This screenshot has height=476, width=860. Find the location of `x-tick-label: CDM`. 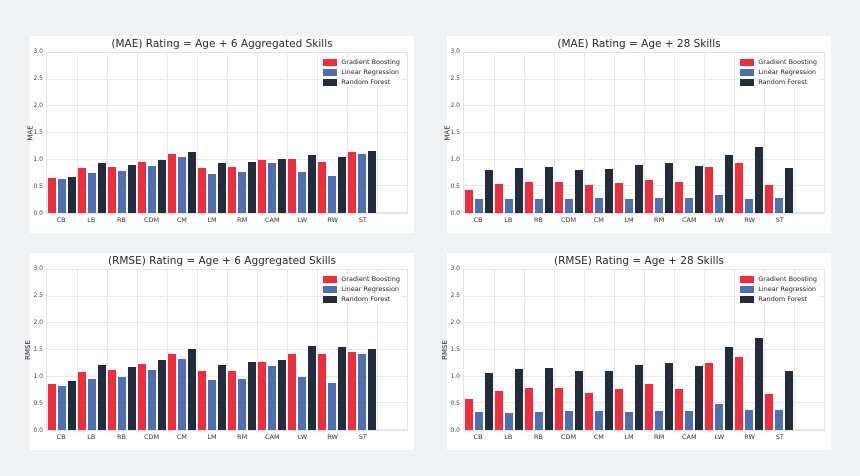

x-tick-label: CDM is located at coordinates (569, 220).